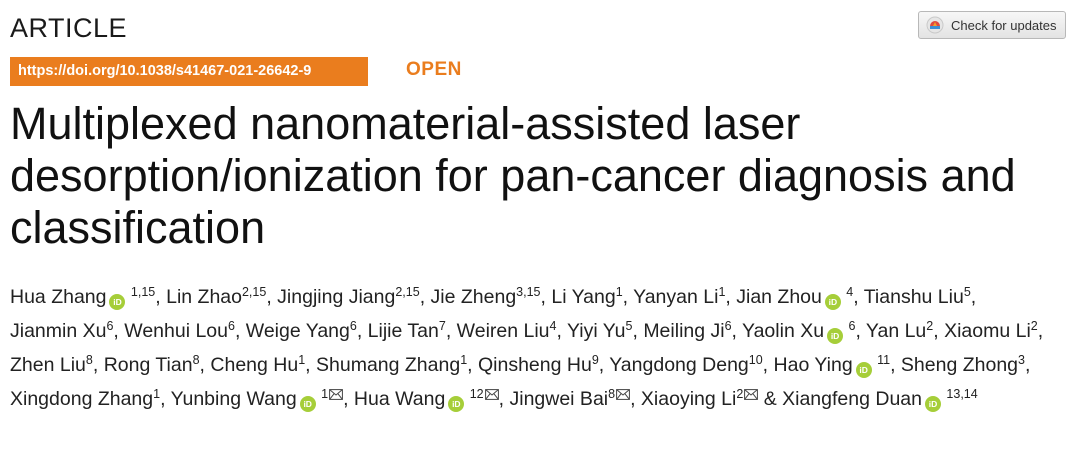 Image resolution: width=1080 pixels, height=455 pixels. What do you see at coordinates (688, 399) in the screenshot?
I see `author-name: Xiaoying Li` at bounding box center [688, 399].